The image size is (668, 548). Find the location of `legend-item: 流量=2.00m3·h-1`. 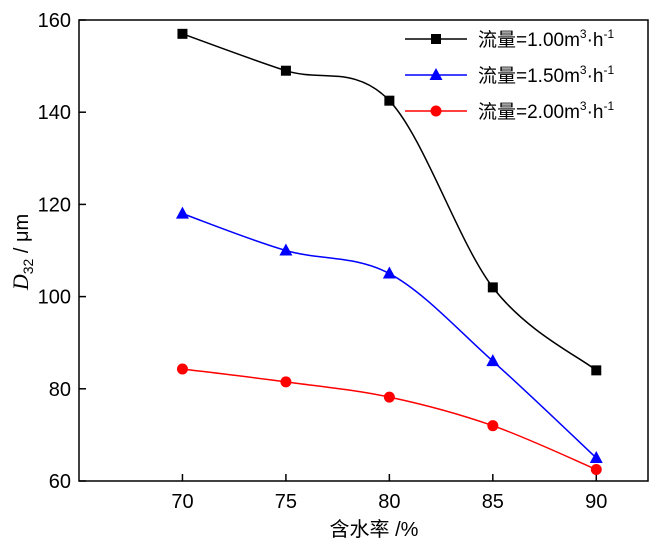

legend-item: 流量=2.00m3·h-1 is located at coordinates (509, 111).